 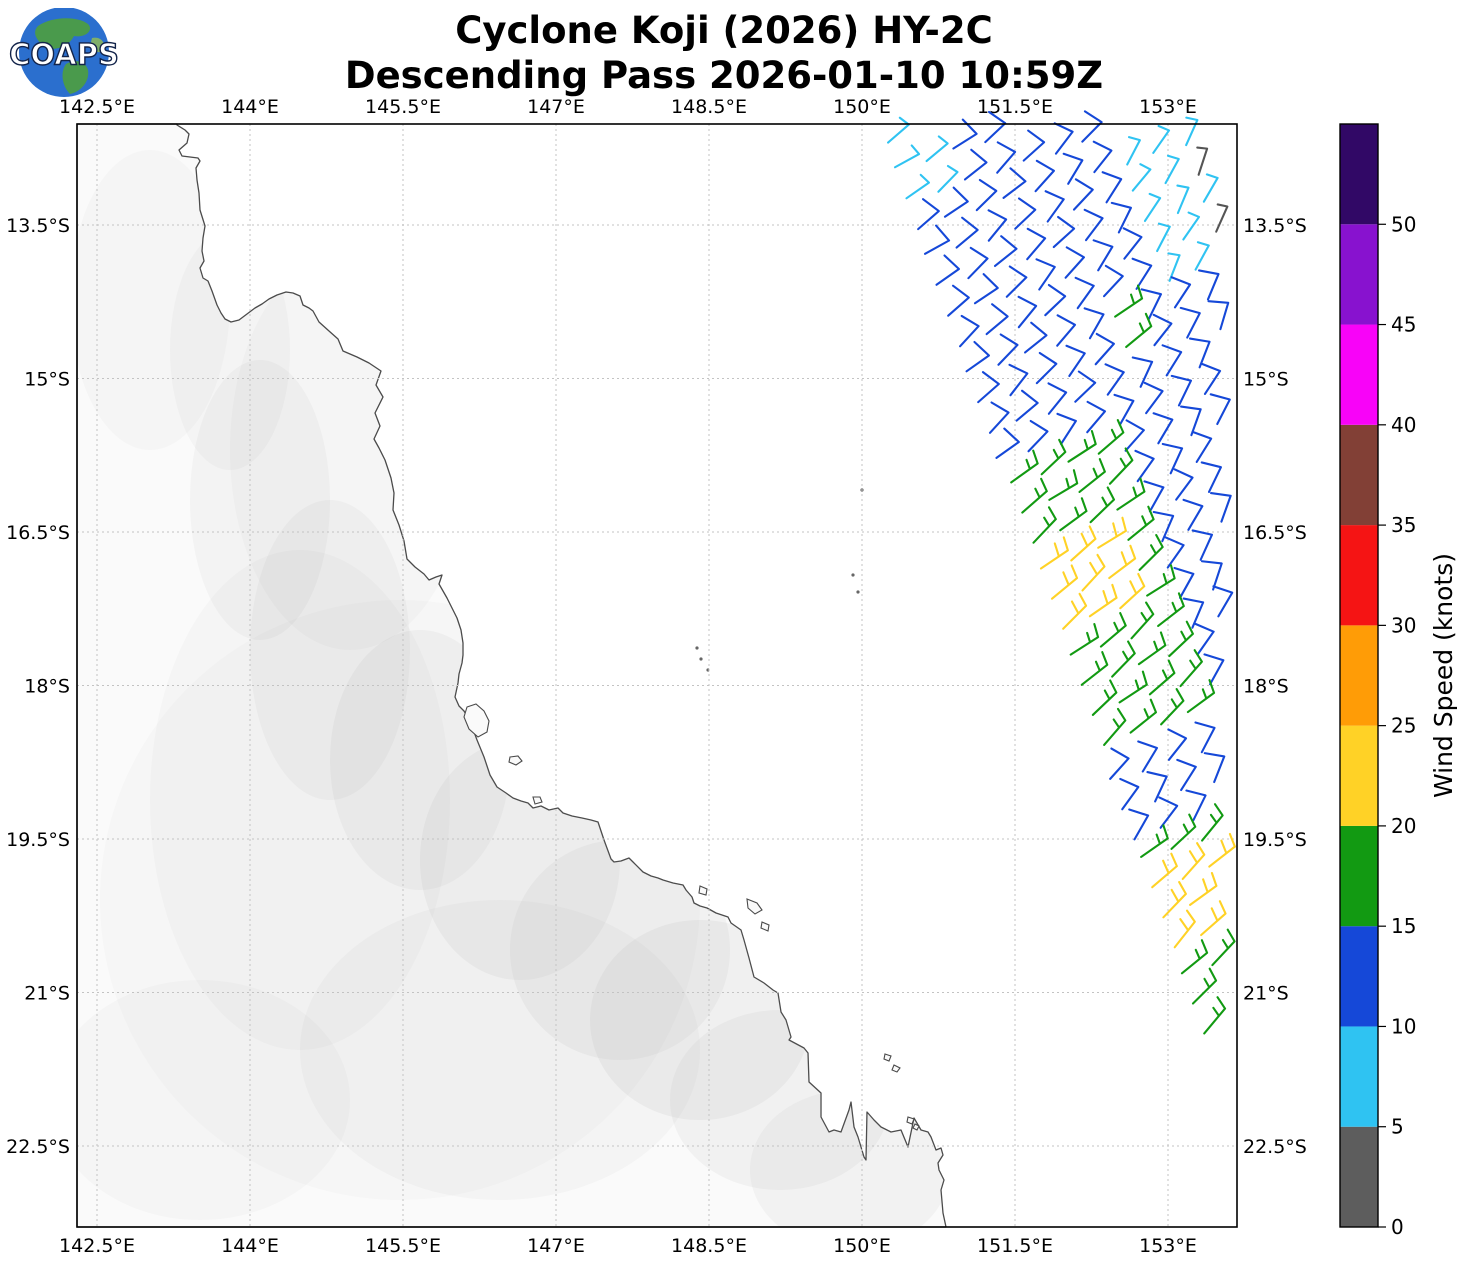 What do you see at coordinates (1397, 1127) in the screenshot?
I see `colorbar-tick-label: 5` at bounding box center [1397, 1127].